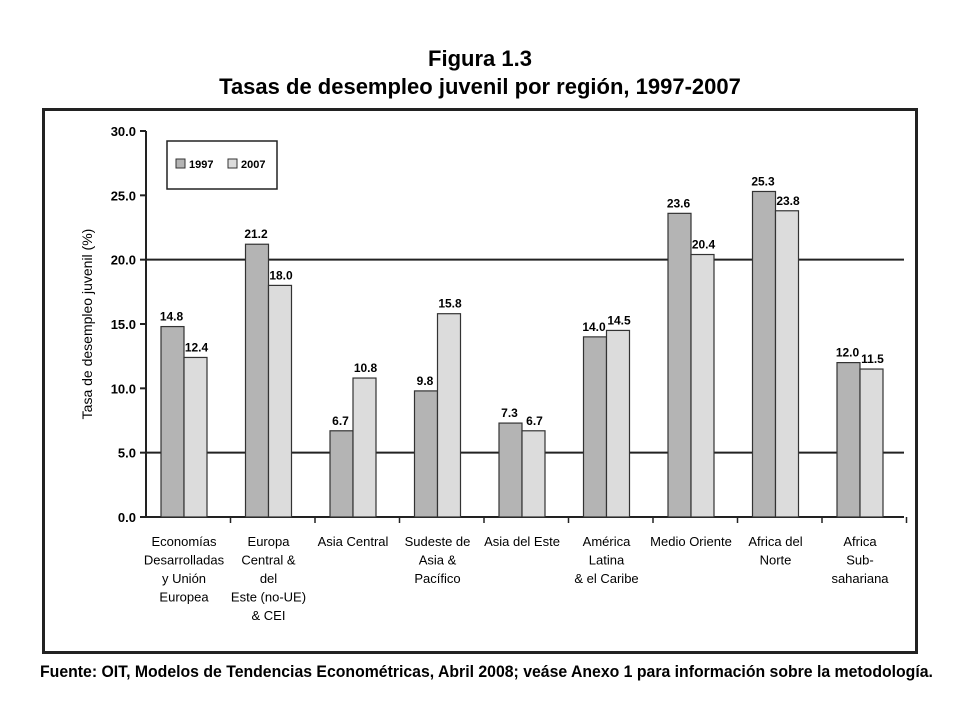 The height and width of the screenshot is (720, 960). I want to click on category-label: & el Caribe, so click(606, 578).